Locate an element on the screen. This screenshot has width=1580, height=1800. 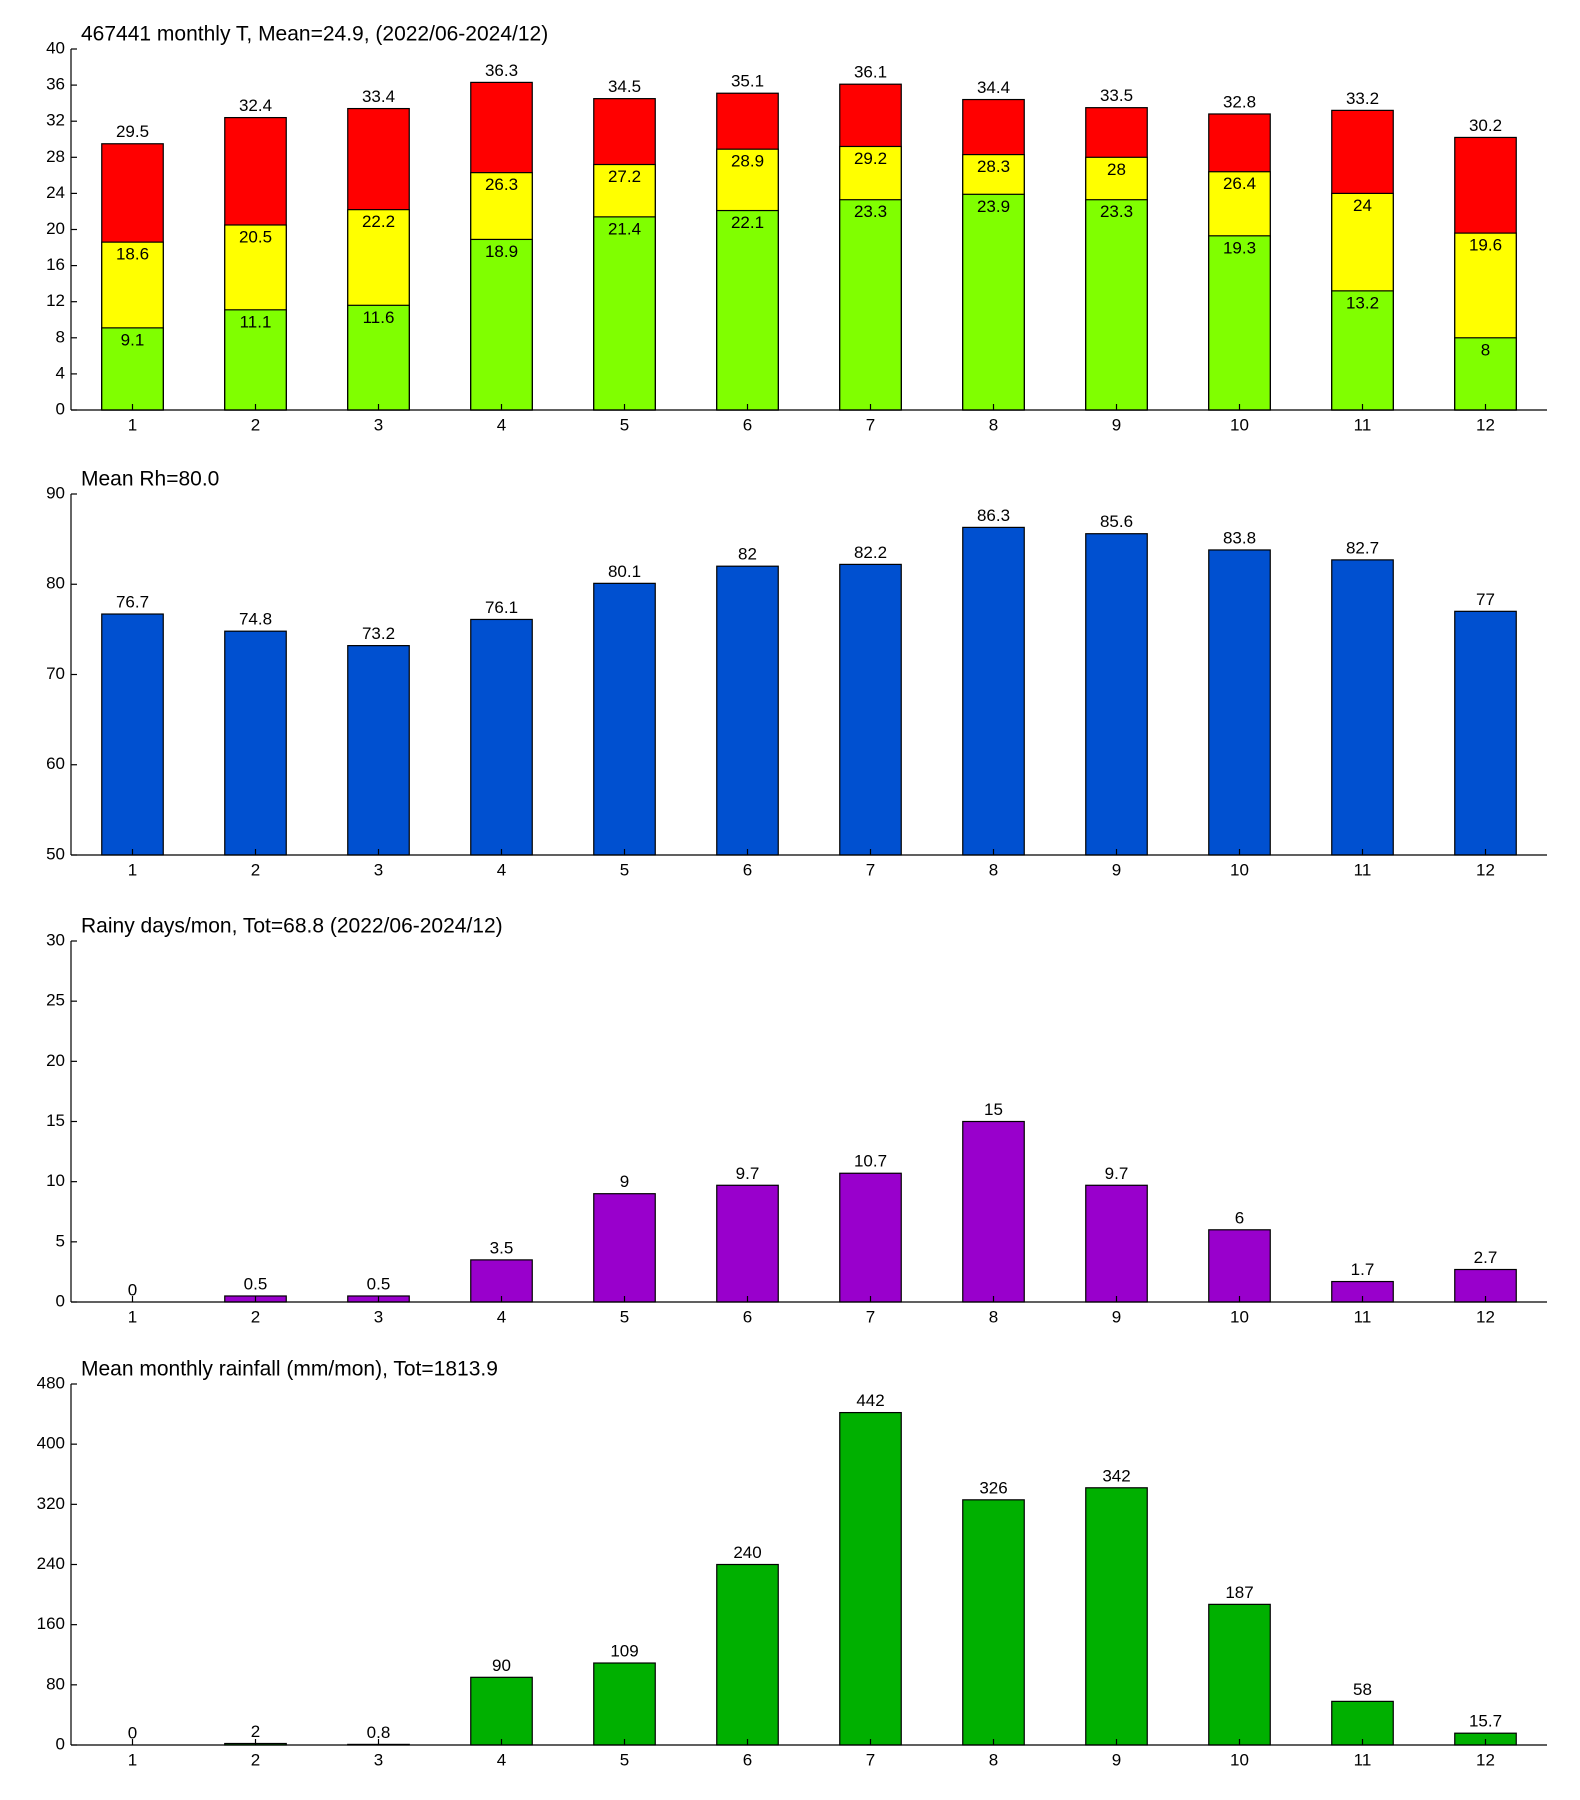
value-label: 58 is located at coordinates (1362, 1689).